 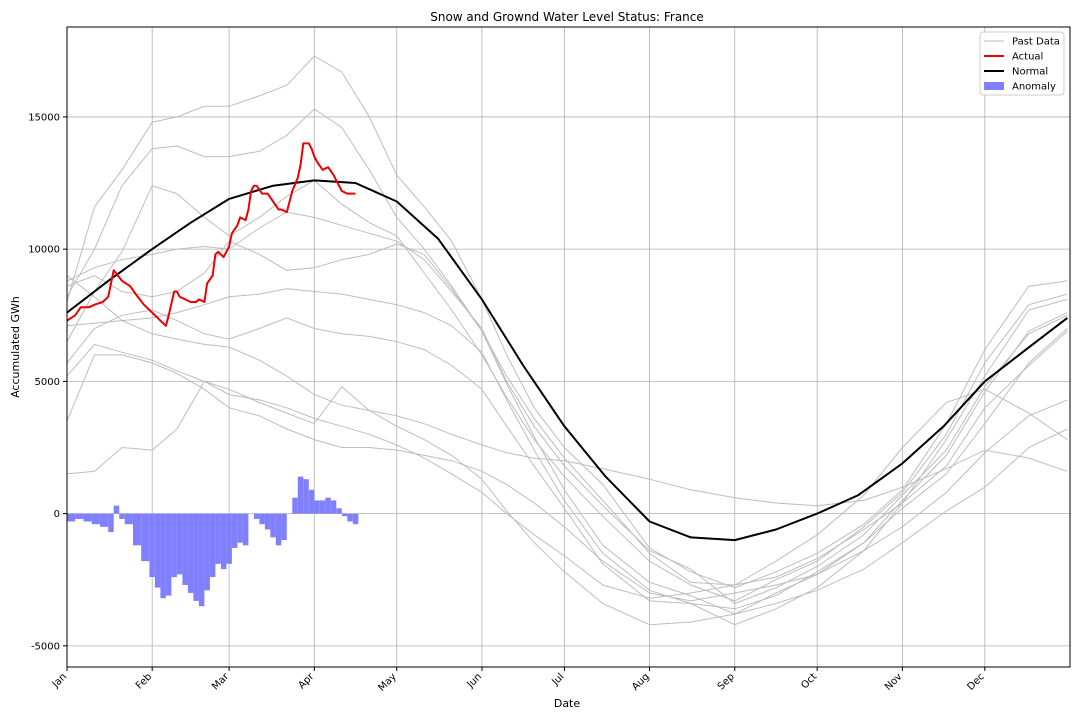 What do you see at coordinates (809, 681) in the screenshot?
I see `x-tick-label: Oct` at bounding box center [809, 681].